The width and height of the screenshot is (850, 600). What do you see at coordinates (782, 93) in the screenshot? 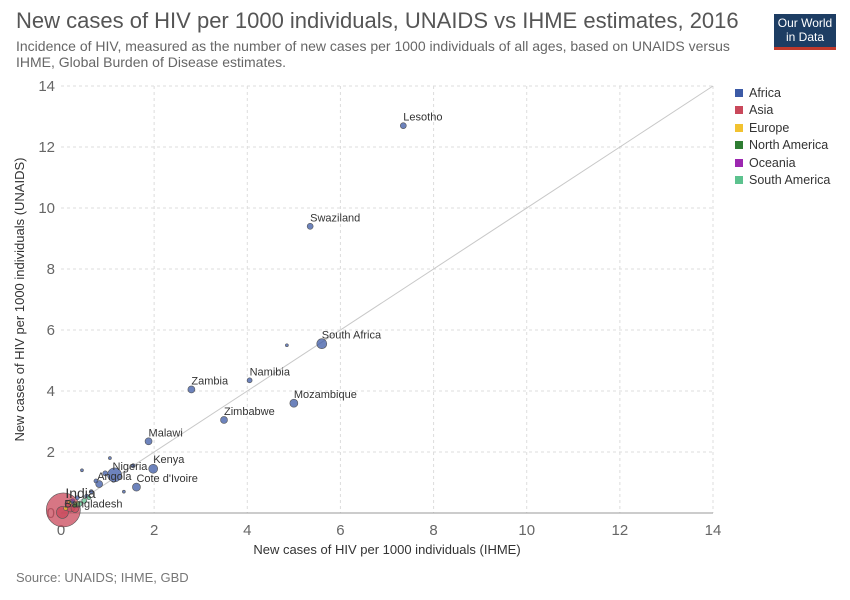
I see `legend-item-africa: Africa` at bounding box center [782, 93].